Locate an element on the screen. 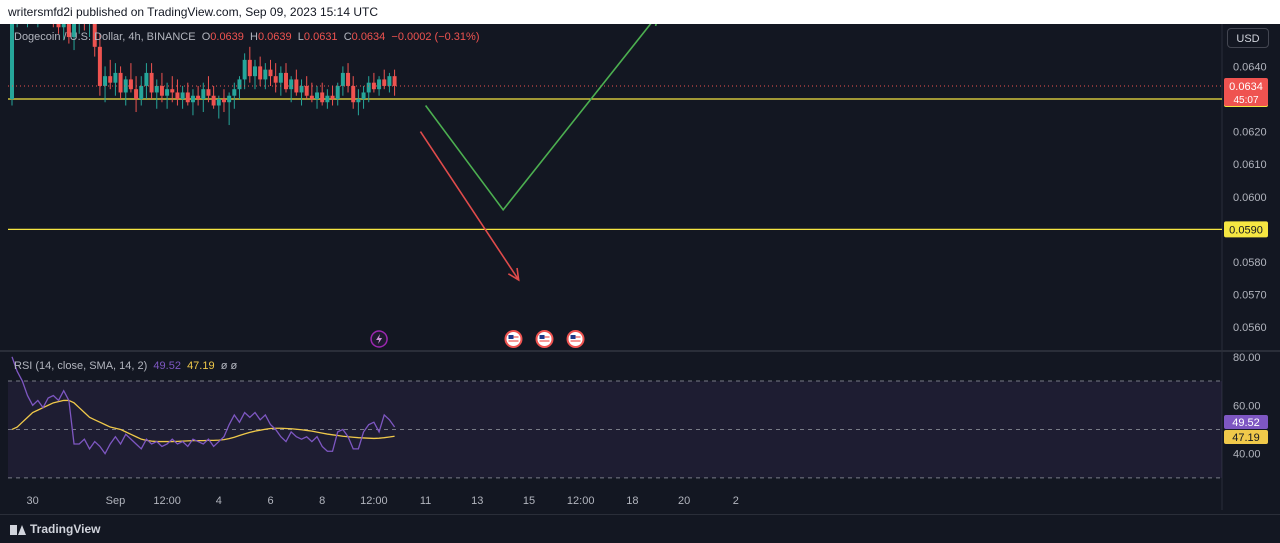 This screenshot has height=543, width=1280. tradingview-logo-icon is located at coordinates (18, 529).